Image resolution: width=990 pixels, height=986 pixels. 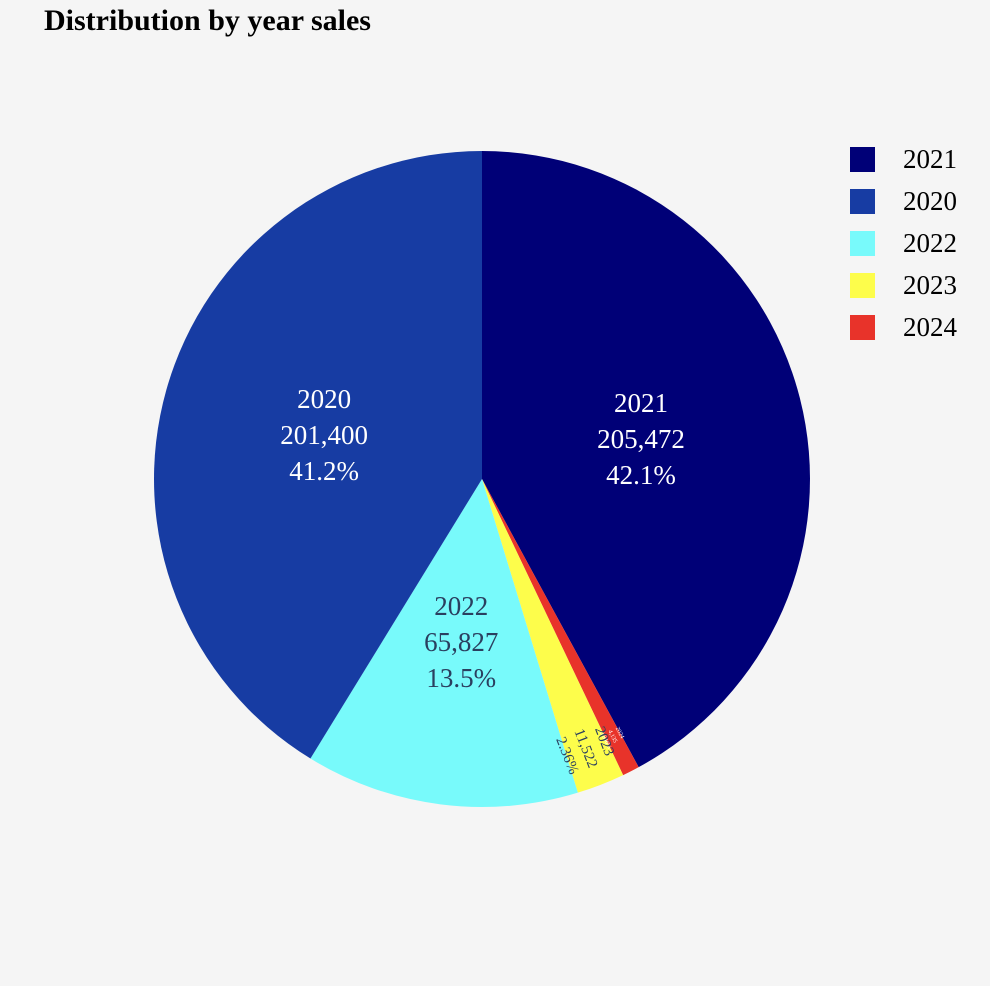 I want to click on pie-slice-2022, so click(x=444, y=643).